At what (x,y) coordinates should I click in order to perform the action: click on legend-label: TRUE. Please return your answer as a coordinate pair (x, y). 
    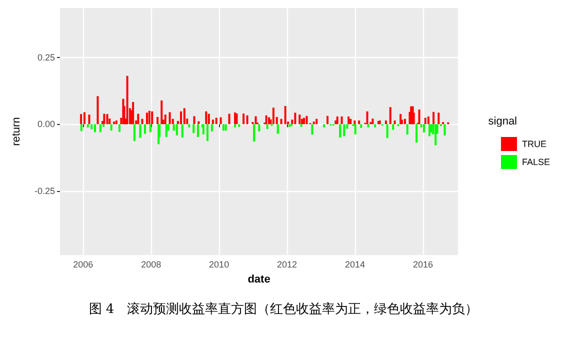
    Looking at the image, I should click on (534, 144).